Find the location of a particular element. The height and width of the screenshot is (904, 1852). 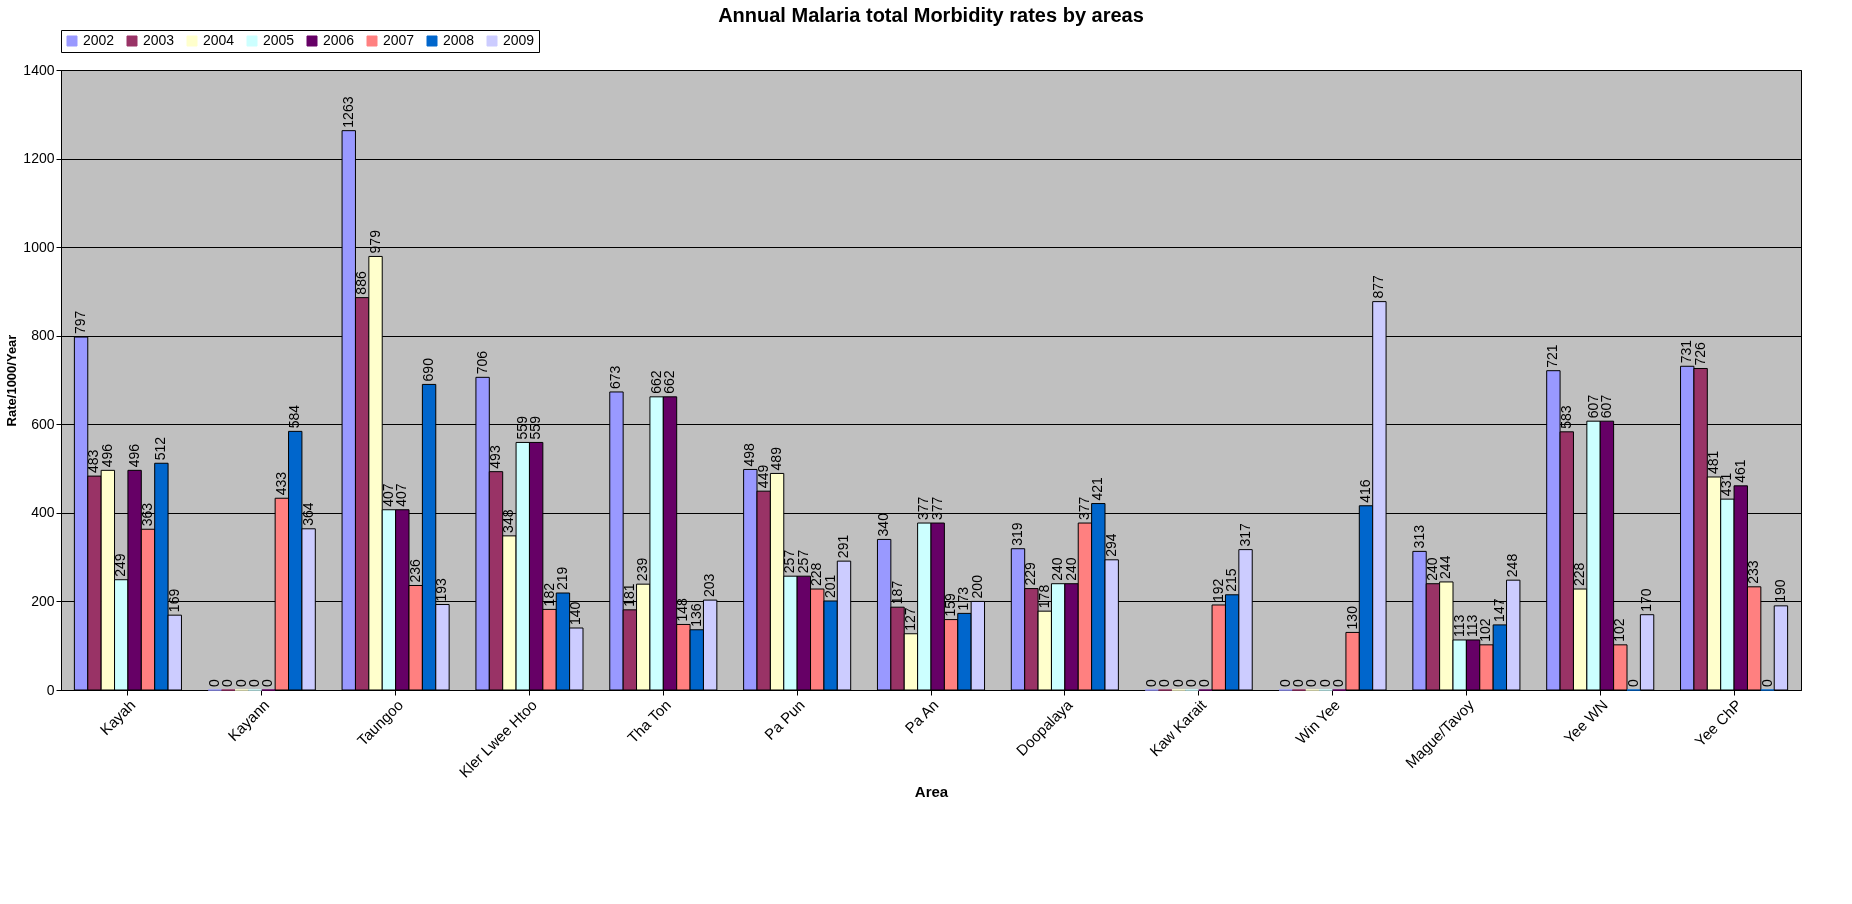

data-label: 127 is located at coordinates (909, 619).